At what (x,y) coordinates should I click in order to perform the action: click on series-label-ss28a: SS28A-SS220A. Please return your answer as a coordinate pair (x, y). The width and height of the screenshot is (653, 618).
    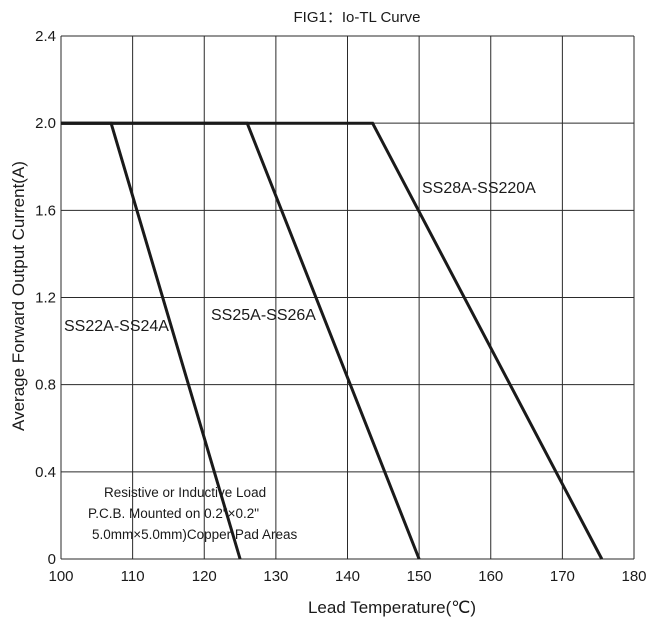
    Looking at the image, I should click on (479, 188).